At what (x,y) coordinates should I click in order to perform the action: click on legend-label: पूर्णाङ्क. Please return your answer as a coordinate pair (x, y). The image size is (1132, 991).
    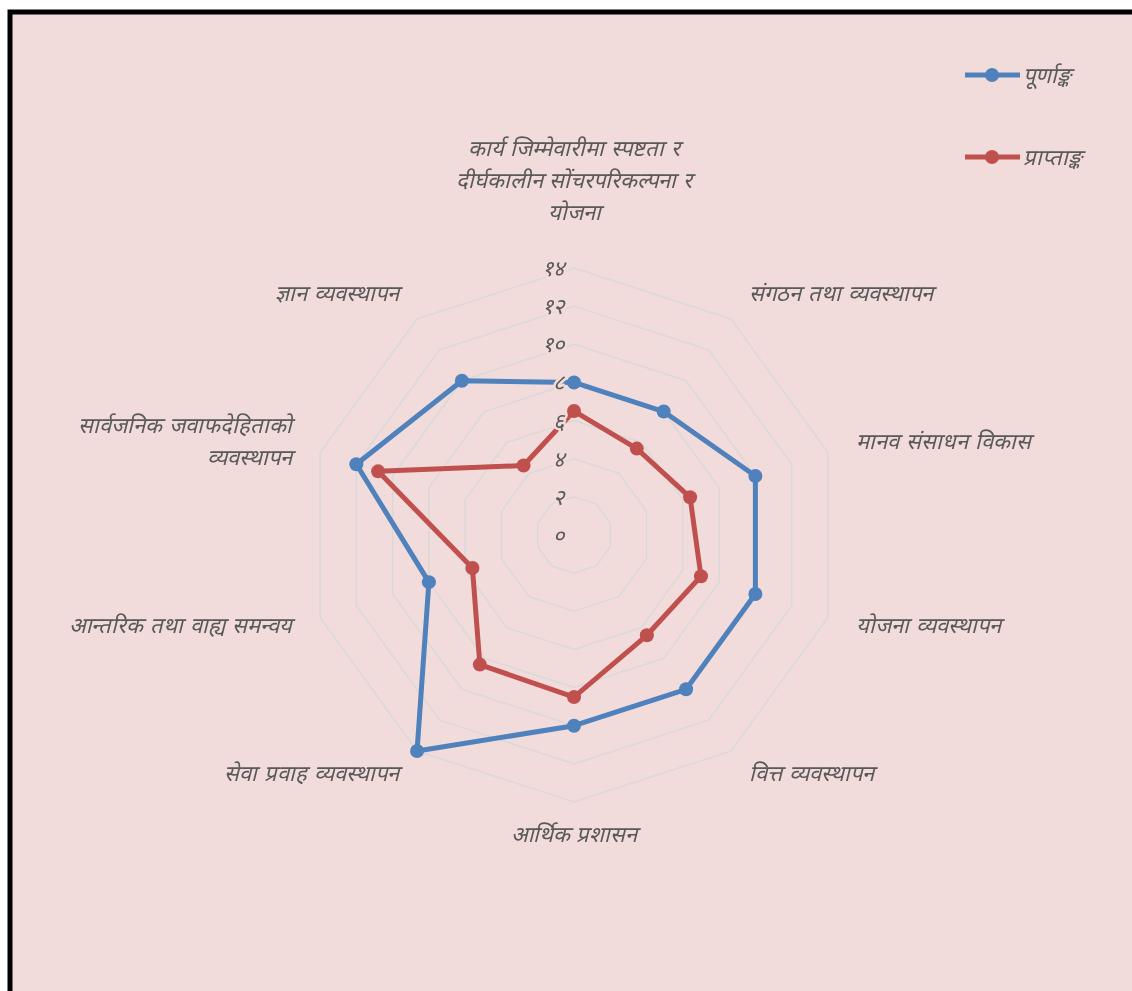
    Looking at the image, I should click on (1049, 76).